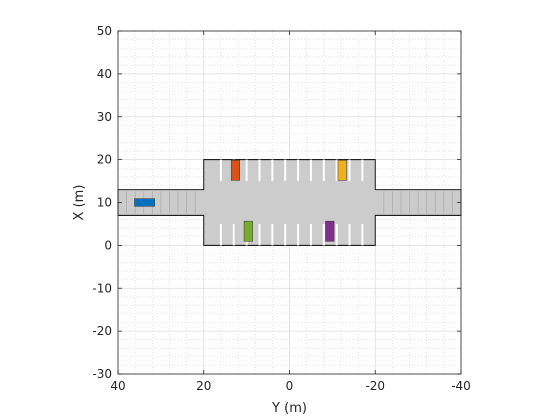 This screenshot has height=420, width=560. Describe the element at coordinates (104, 203) in the screenshot. I see `y-tick-label: 10` at that location.